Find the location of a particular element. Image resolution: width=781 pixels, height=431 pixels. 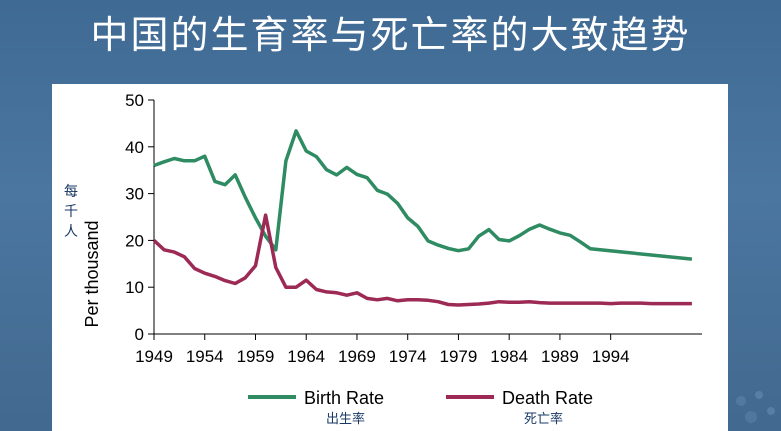

y-ticks: 0 10 20 30 40 50 is located at coordinates (139, 217).